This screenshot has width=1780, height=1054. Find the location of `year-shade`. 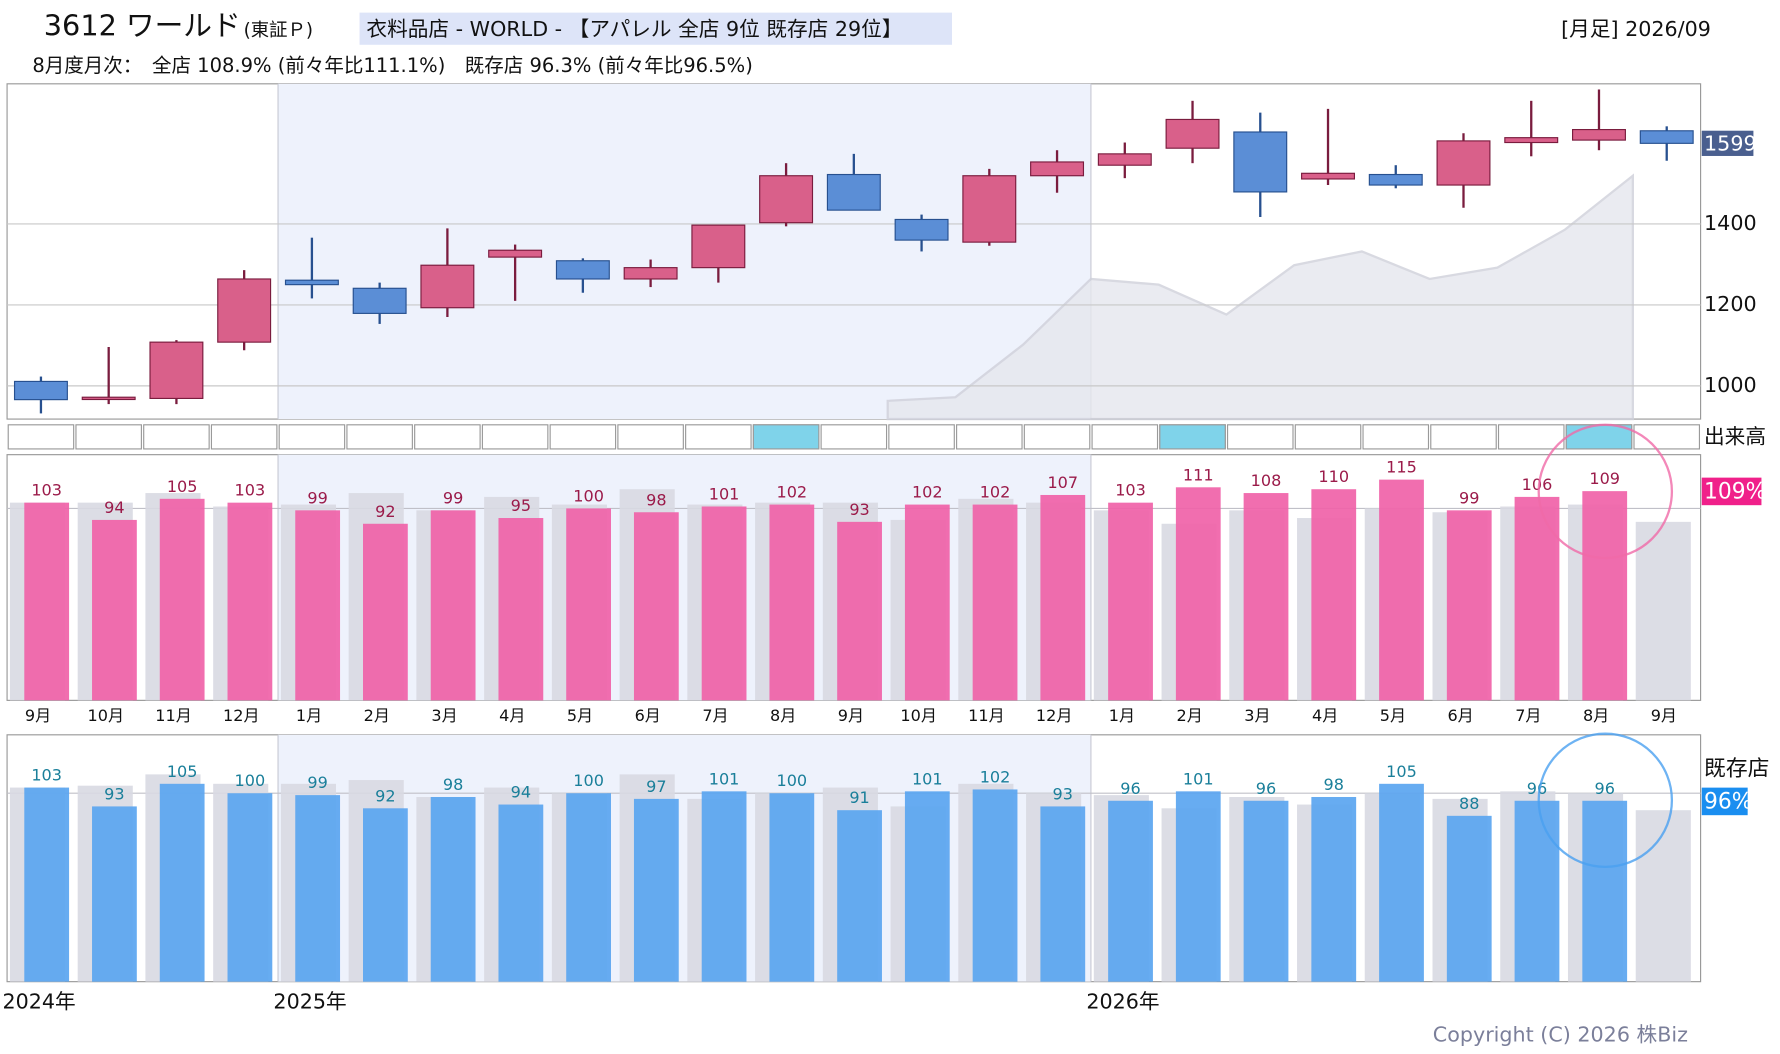

year-shade is located at coordinates (684, 251).